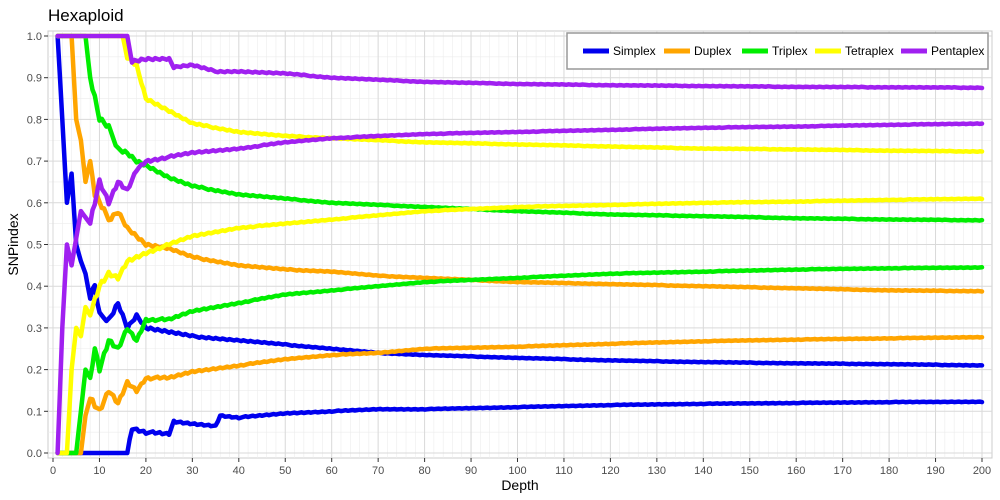  What do you see at coordinates (796, 471) in the screenshot?
I see `x-tick-label: 160` at bounding box center [796, 471].